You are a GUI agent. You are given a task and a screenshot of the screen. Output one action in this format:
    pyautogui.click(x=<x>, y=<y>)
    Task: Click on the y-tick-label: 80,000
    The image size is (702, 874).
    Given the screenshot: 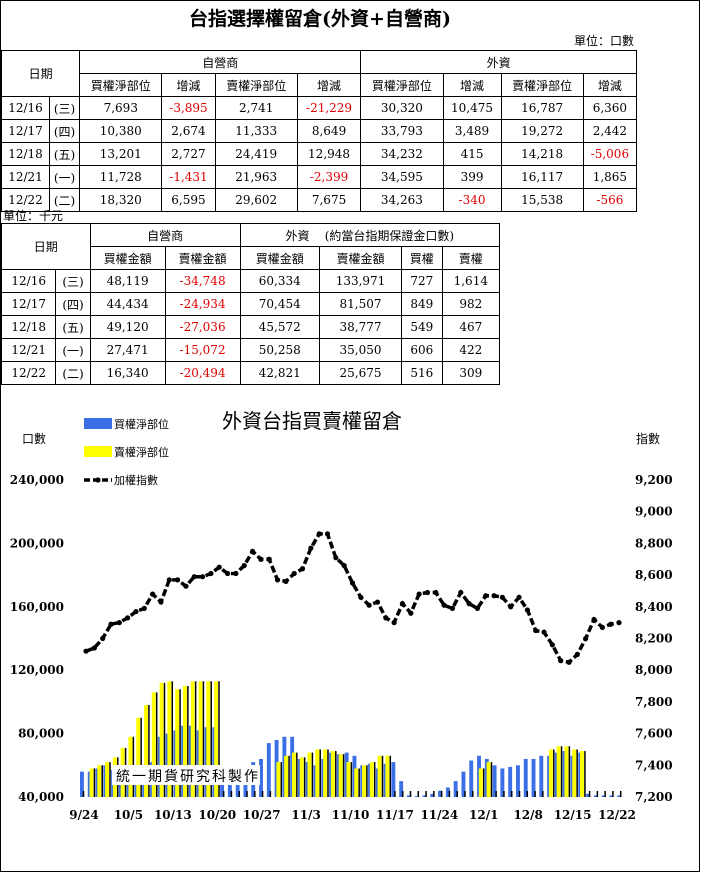 What is the action you would take?
    pyautogui.click(x=41, y=734)
    